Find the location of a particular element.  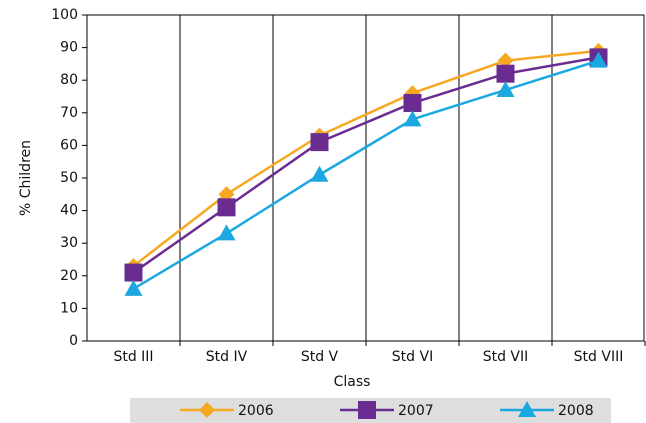

x-tick-label: Std VII is located at coordinates (506, 357).